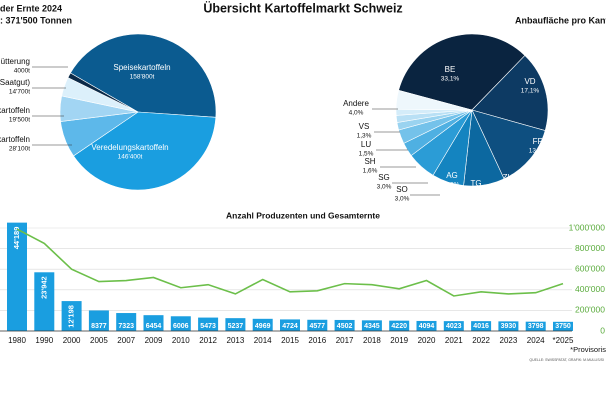  What do you see at coordinates (99, 326) in the screenshot?
I see `bar-value-label: 8377` at bounding box center [99, 326].